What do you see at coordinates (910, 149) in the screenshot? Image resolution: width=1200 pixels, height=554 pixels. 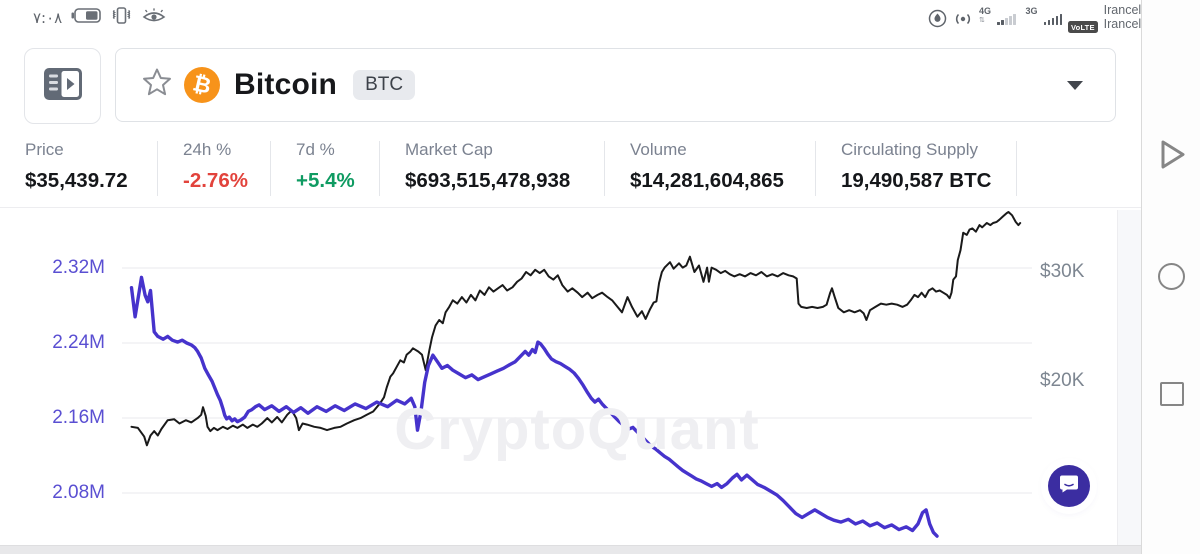 I see `stat-label: Circulating Supply` at bounding box center [910, 149].